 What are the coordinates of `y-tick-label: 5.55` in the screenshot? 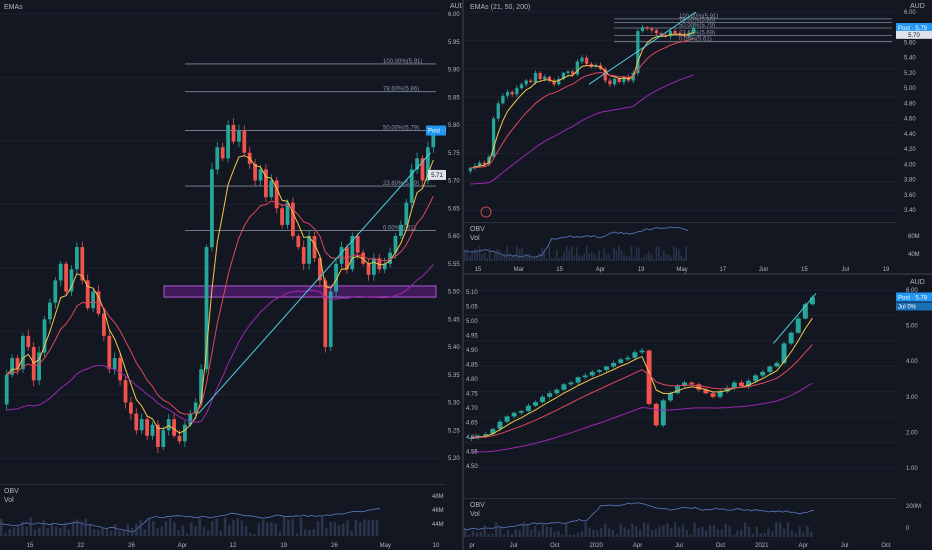 It's located at (454, 265).